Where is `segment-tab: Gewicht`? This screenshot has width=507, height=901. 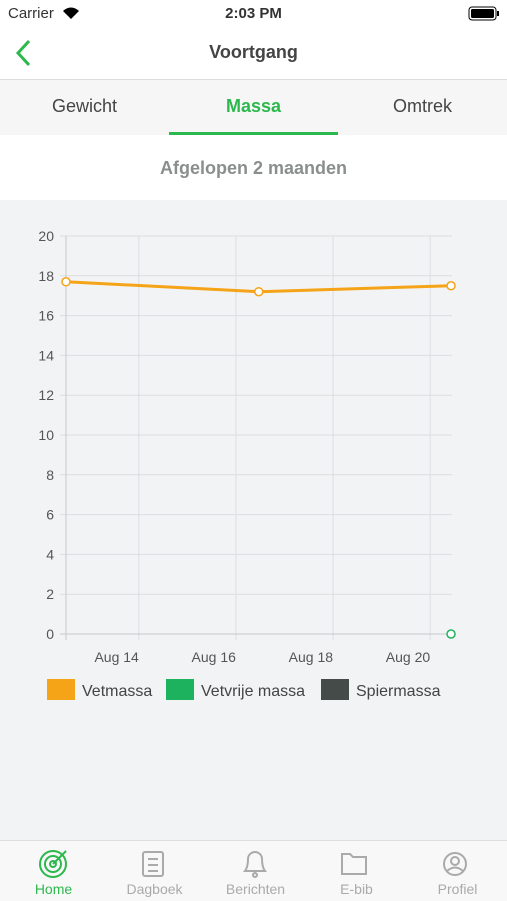
segment-tab: Gewicht is located at coordinates (84, 106).